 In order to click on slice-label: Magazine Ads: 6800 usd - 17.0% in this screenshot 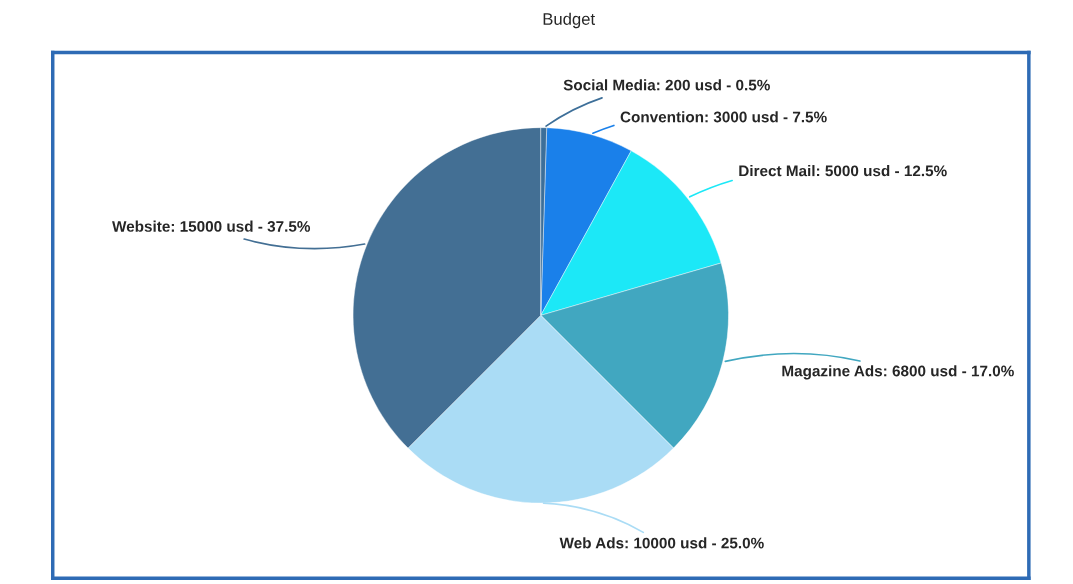, I will do `click(898, 372)`.